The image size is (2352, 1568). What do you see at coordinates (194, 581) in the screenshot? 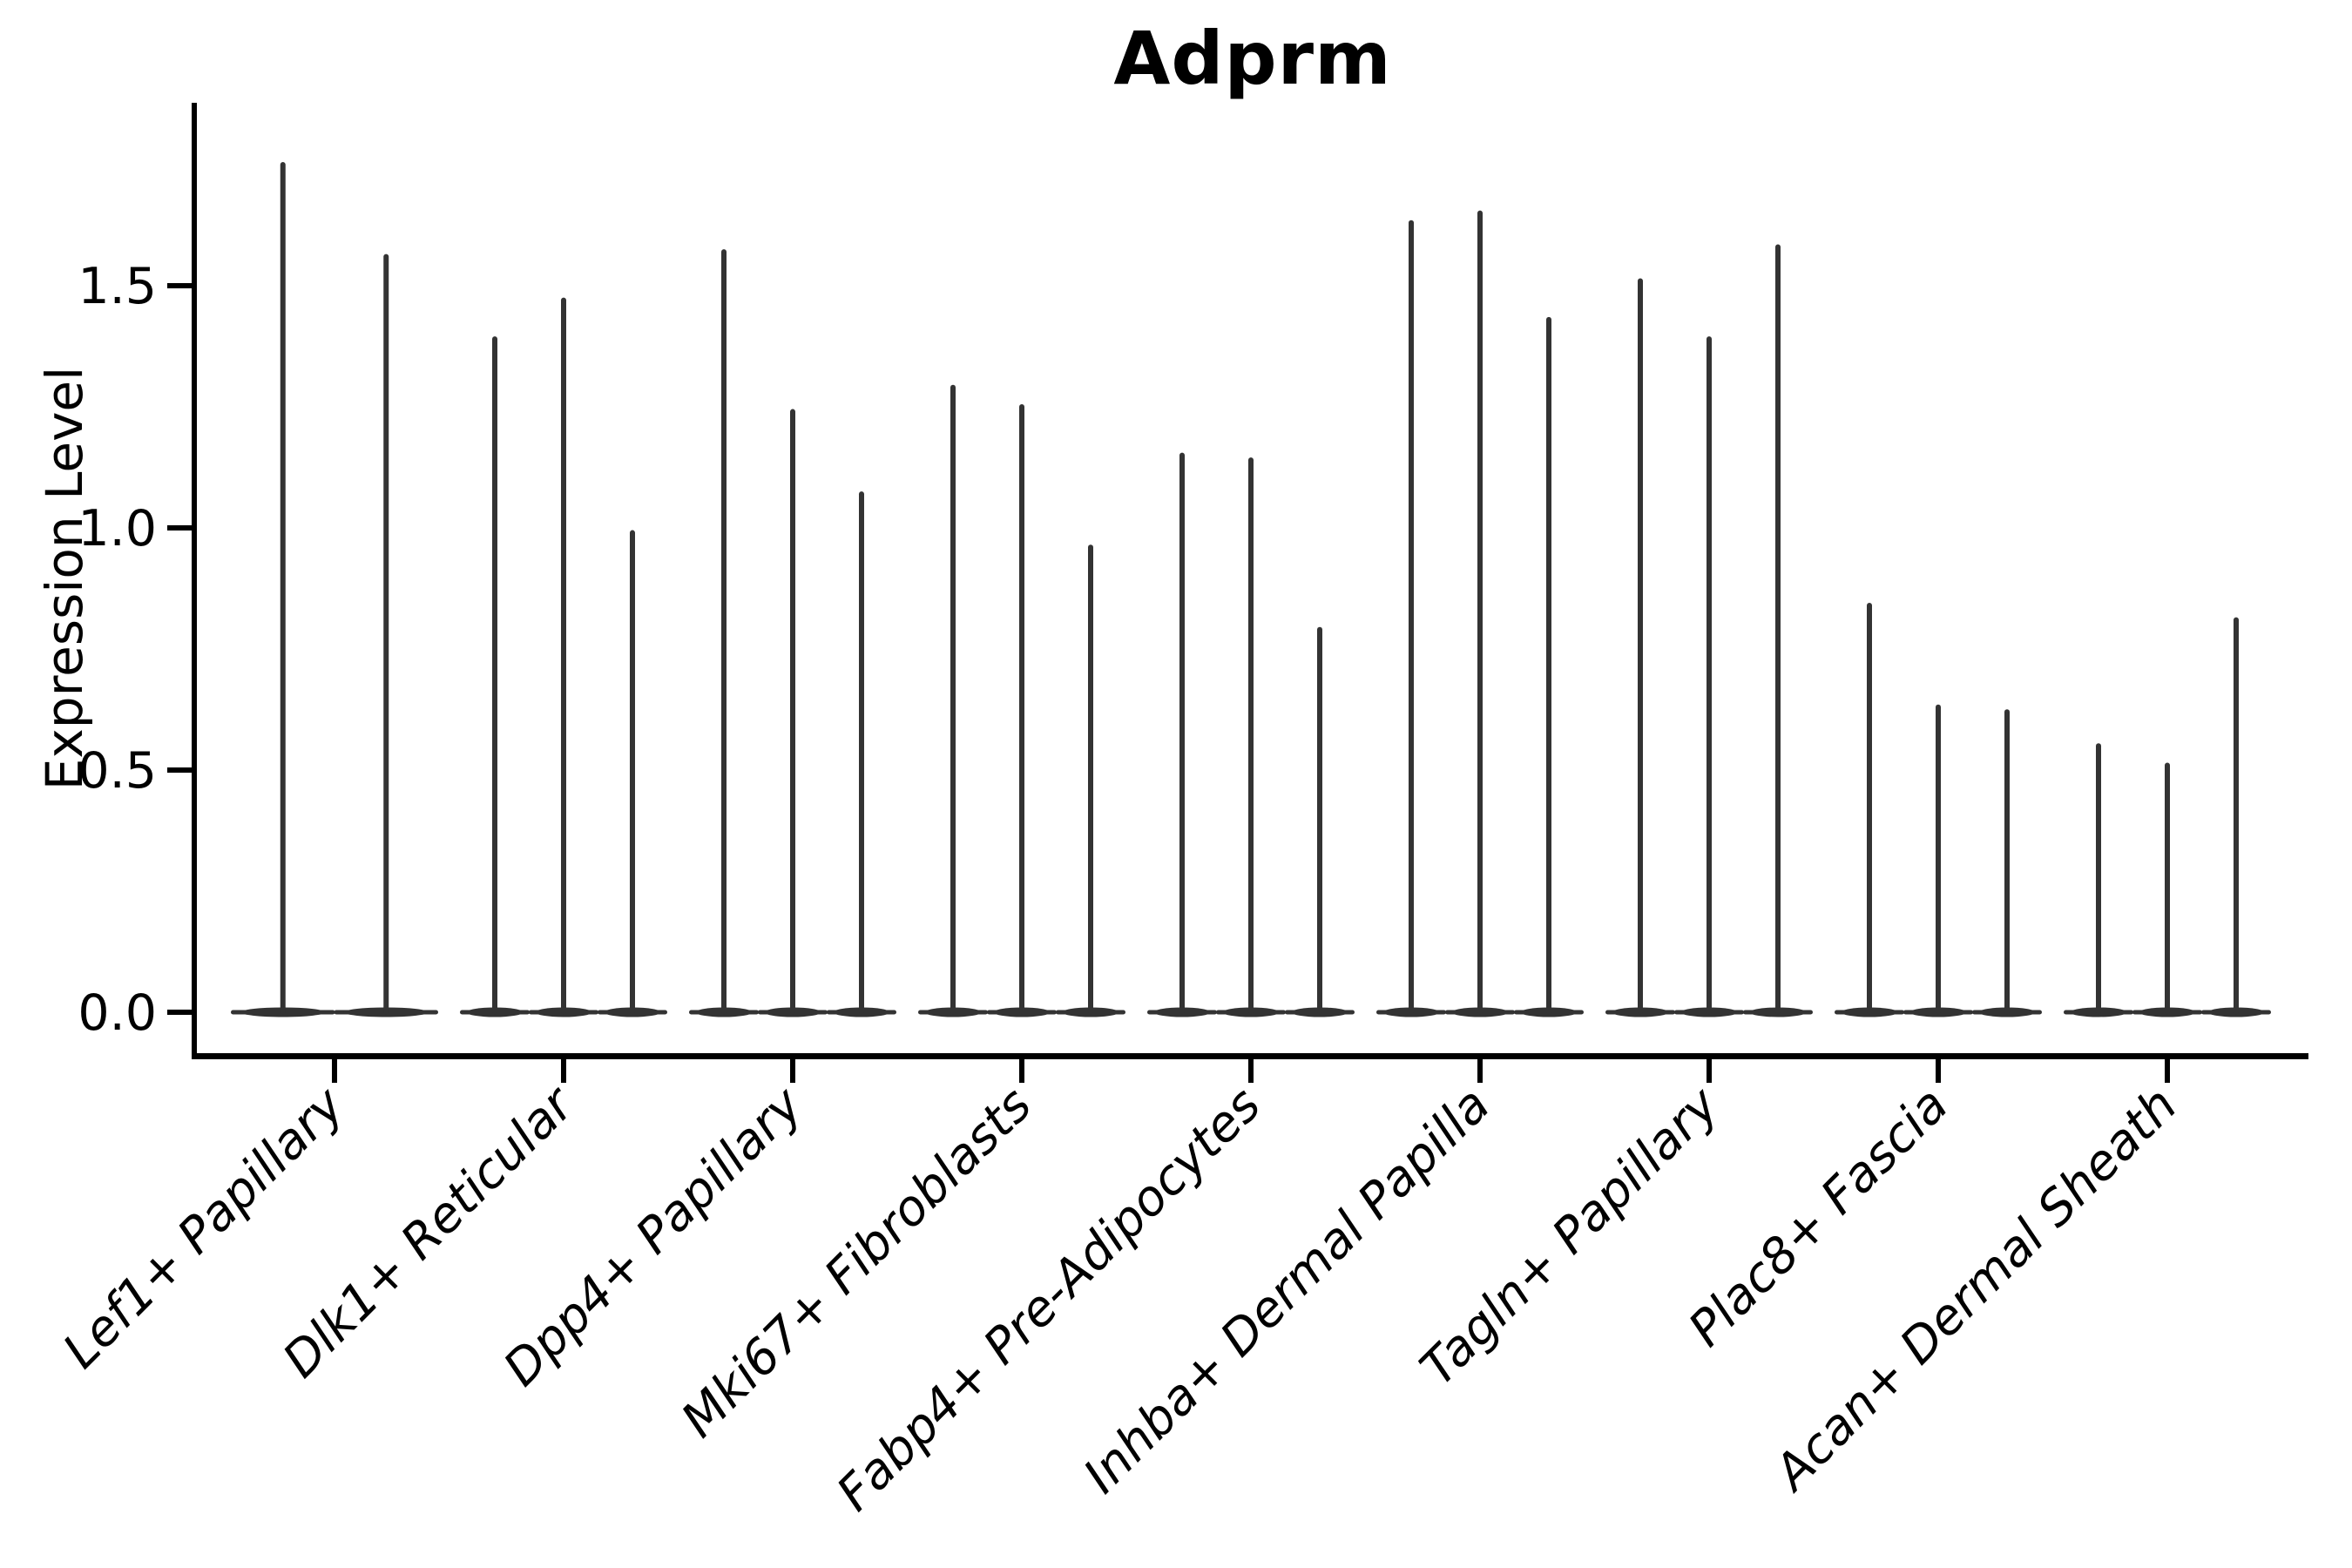
I see `y-axis-spine` at bounding box center [194, 581].